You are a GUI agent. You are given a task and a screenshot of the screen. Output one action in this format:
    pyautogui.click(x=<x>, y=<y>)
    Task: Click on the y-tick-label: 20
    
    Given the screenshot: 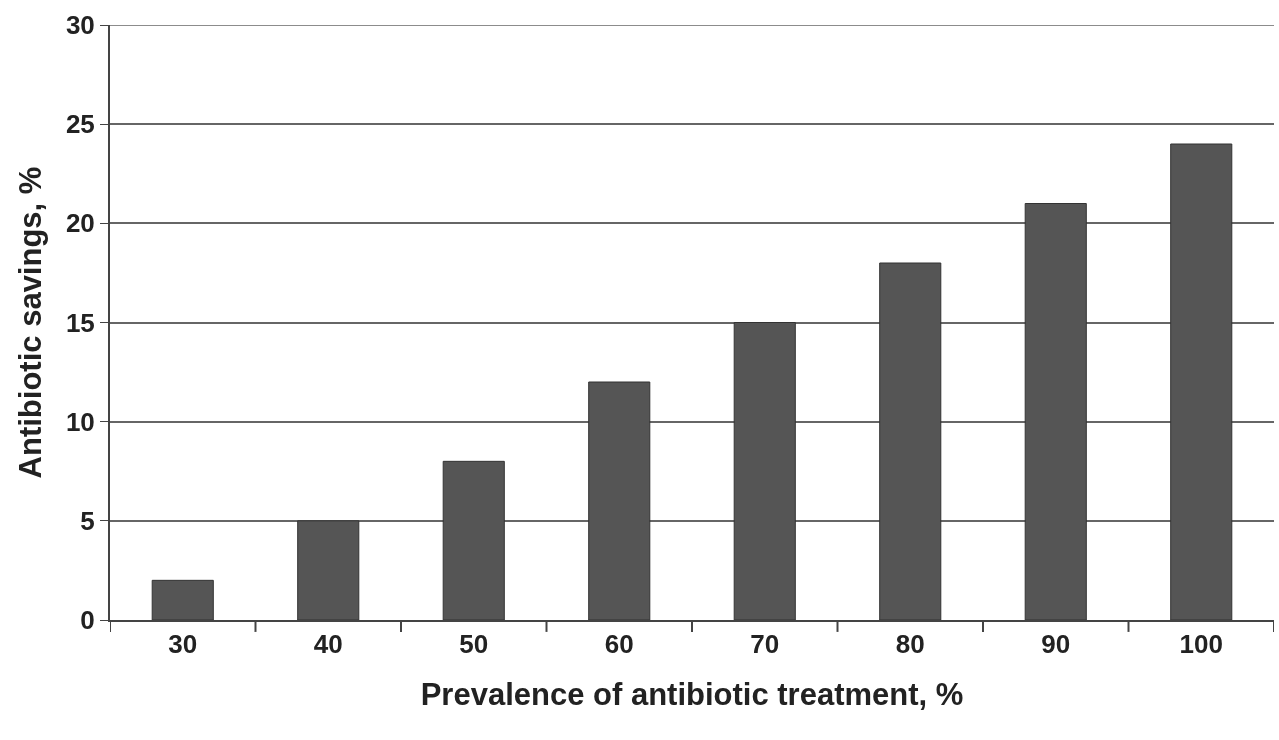 What is the action you would take?
    pyautogui.click(x=80, y=223)
    